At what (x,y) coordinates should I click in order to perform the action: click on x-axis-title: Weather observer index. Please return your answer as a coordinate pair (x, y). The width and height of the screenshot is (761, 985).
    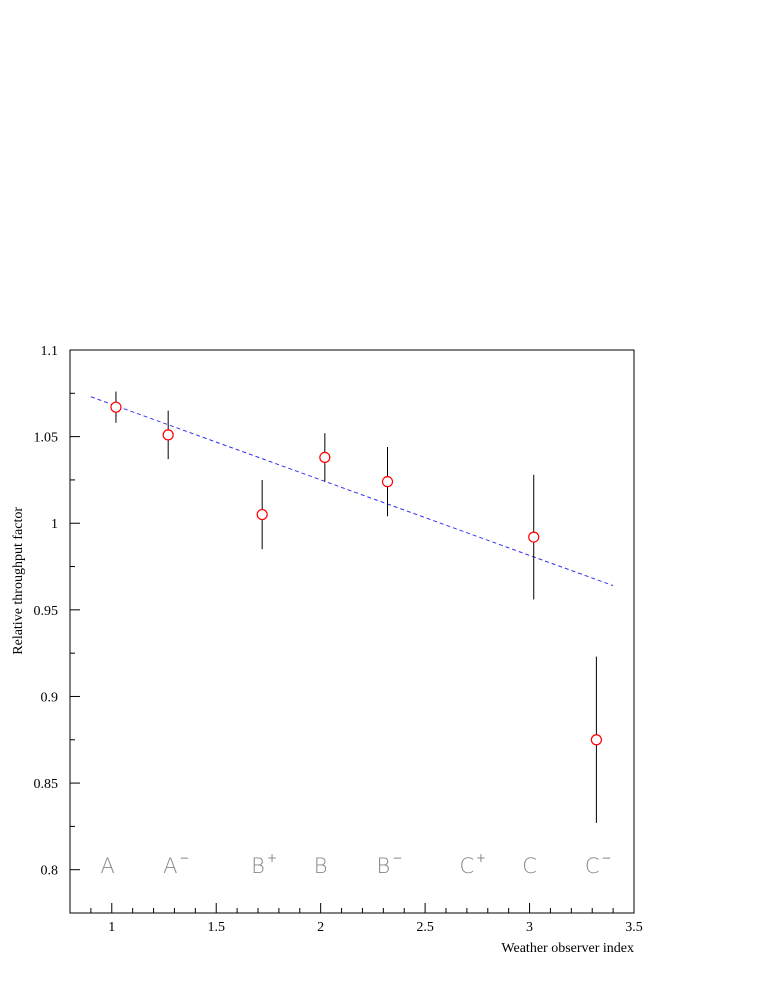
    Looking at the image, I should click on (567, 948).